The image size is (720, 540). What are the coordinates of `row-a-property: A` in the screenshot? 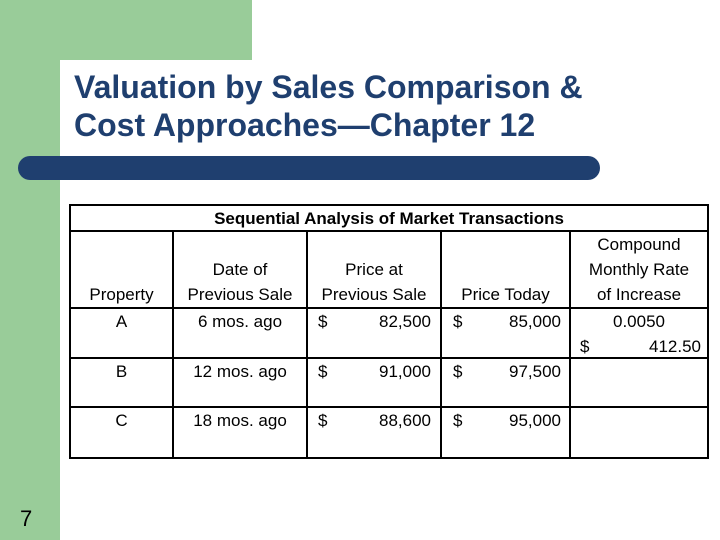 It's located at (121, 321).